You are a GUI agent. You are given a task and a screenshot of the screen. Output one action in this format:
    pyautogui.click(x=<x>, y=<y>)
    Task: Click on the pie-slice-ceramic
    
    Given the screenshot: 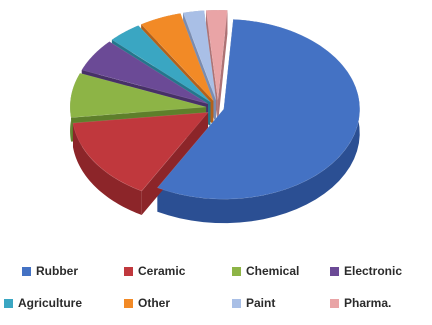 What is the action you would take?
    pyautogui.click(x=140, y=152)
    